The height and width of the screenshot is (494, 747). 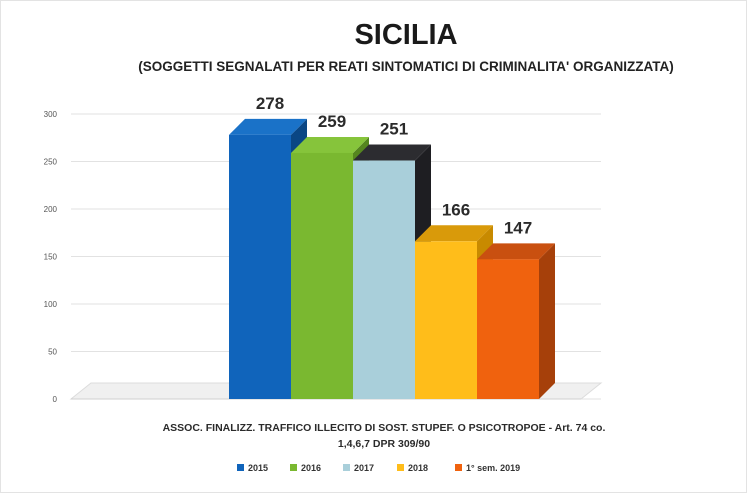 I want to click on data-labels: 278 259 251 166 147, so click(x=394, y=165).